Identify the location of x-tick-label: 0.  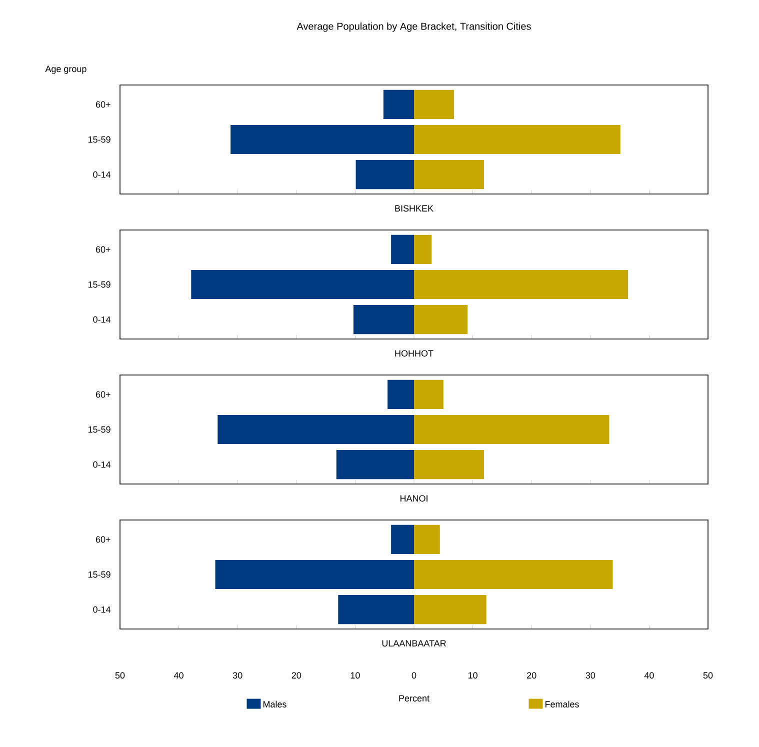
(414, 675).